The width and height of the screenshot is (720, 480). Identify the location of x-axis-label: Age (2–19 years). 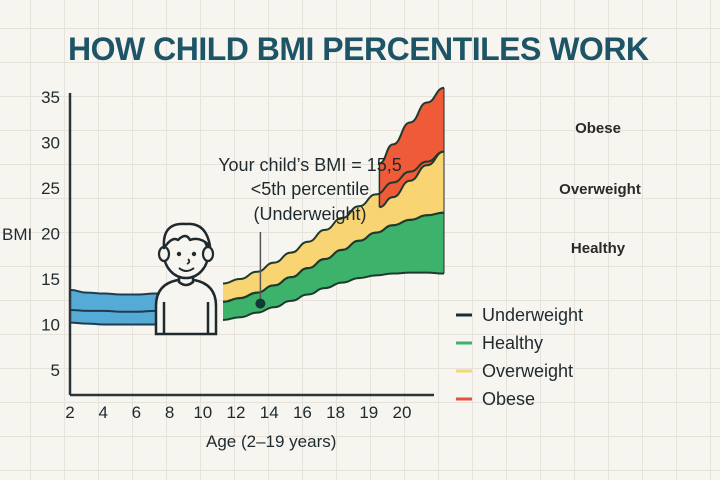
(271, 441).